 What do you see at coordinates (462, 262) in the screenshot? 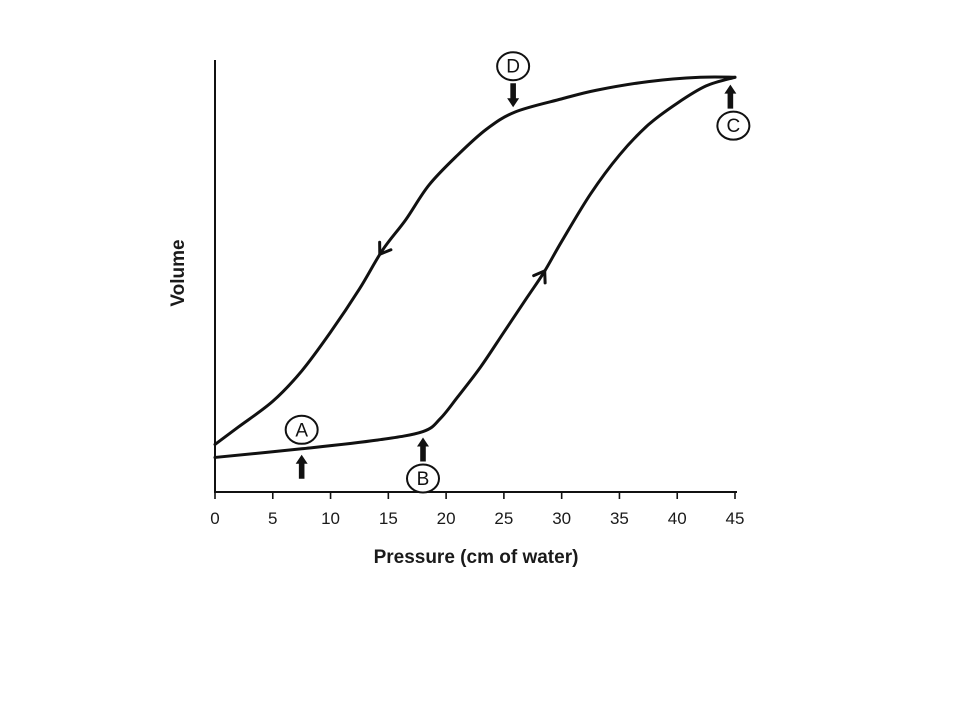
I see `flow-arrows` at bounding box center [462, 262].